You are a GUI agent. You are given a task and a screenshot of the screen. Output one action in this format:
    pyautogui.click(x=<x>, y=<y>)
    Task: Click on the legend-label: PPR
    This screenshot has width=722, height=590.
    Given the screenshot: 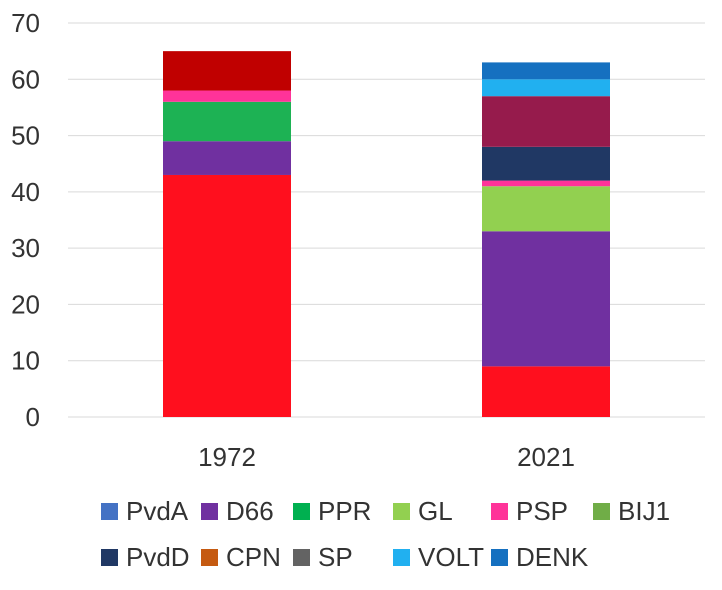 What is the action you would take?
    pyautogui.click(x=345, y=510)
    